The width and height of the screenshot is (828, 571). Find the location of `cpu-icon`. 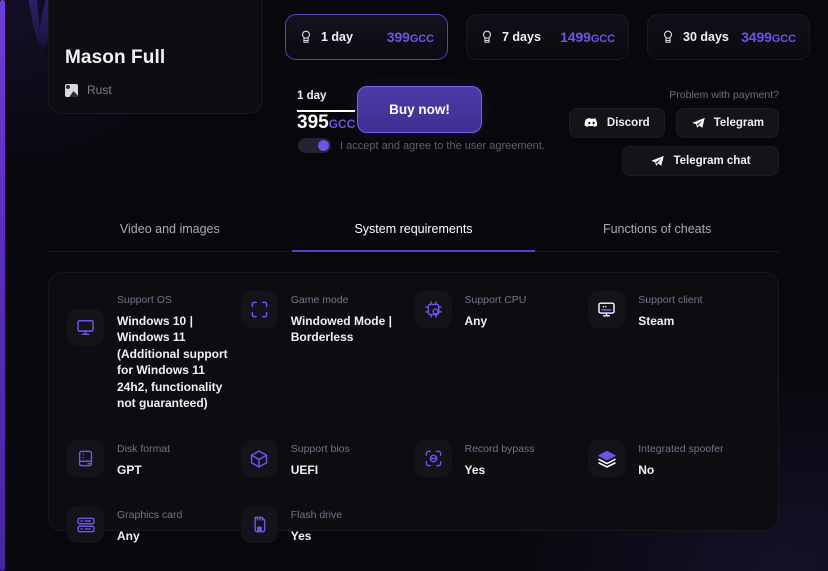

cpu-icon is located at coordinates (433, 309).